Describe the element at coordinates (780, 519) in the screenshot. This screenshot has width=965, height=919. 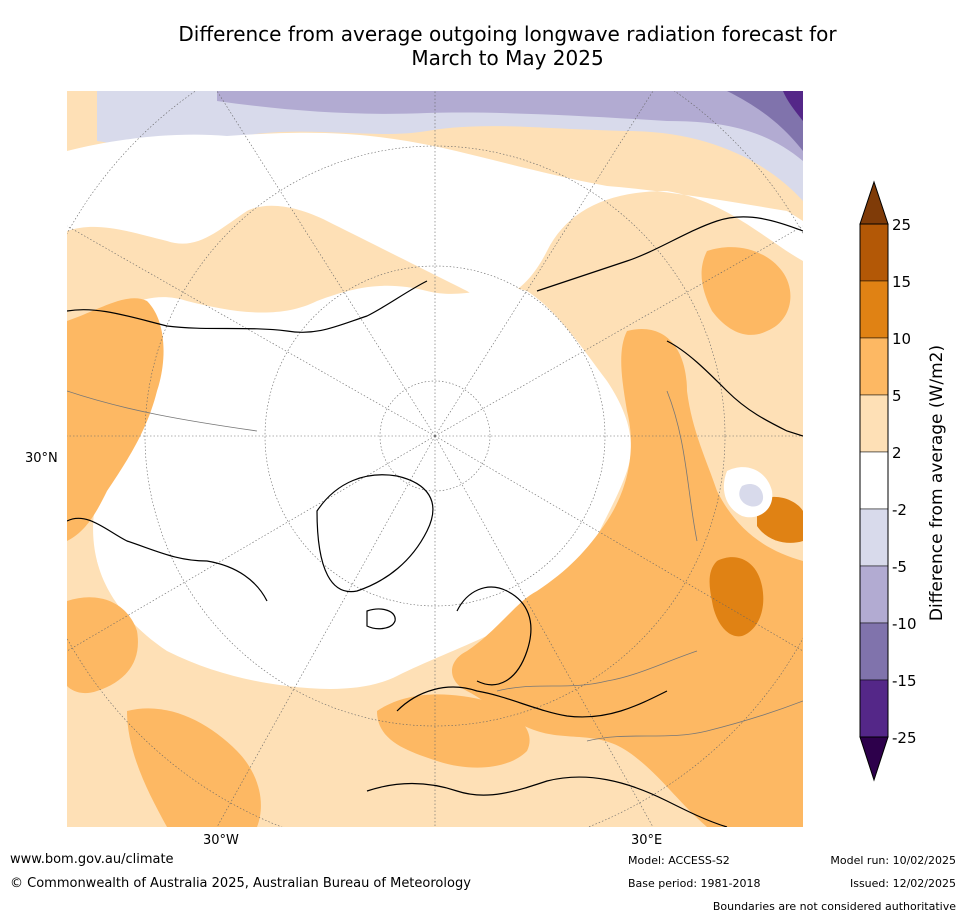
I see `anomaly-region-dark-orange-east` at that location.